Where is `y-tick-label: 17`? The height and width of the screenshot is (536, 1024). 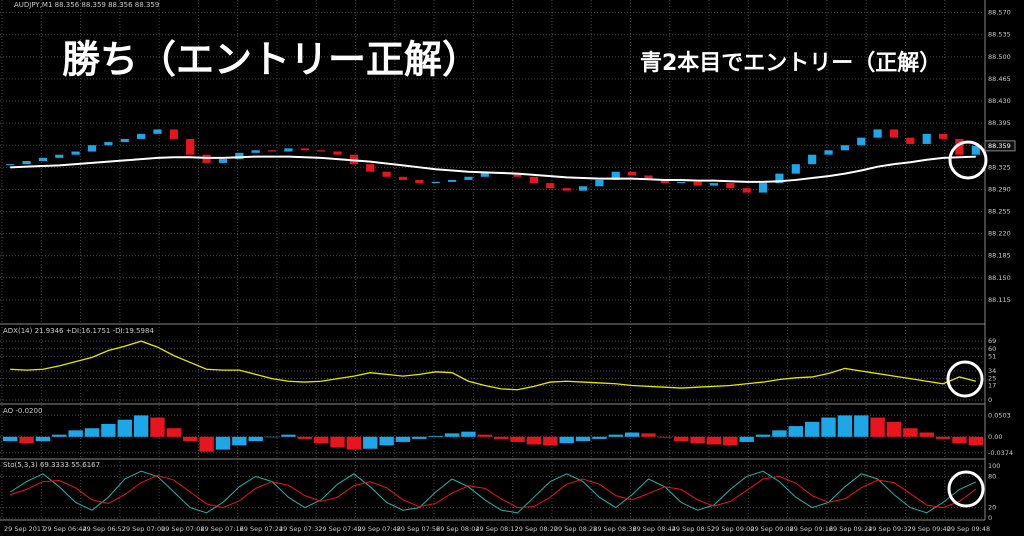 y-tick-label: 17 is located at coordinates (992, 385).